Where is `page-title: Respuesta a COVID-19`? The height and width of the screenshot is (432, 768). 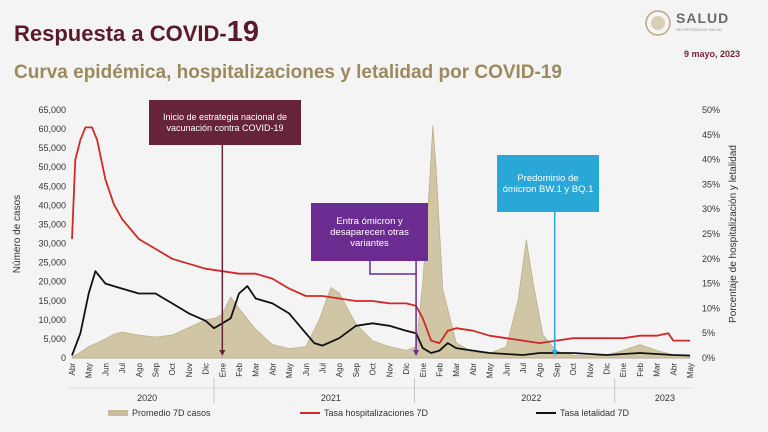 page-title: Respuesta a COVID-19 is located at coordinates (136, 32).